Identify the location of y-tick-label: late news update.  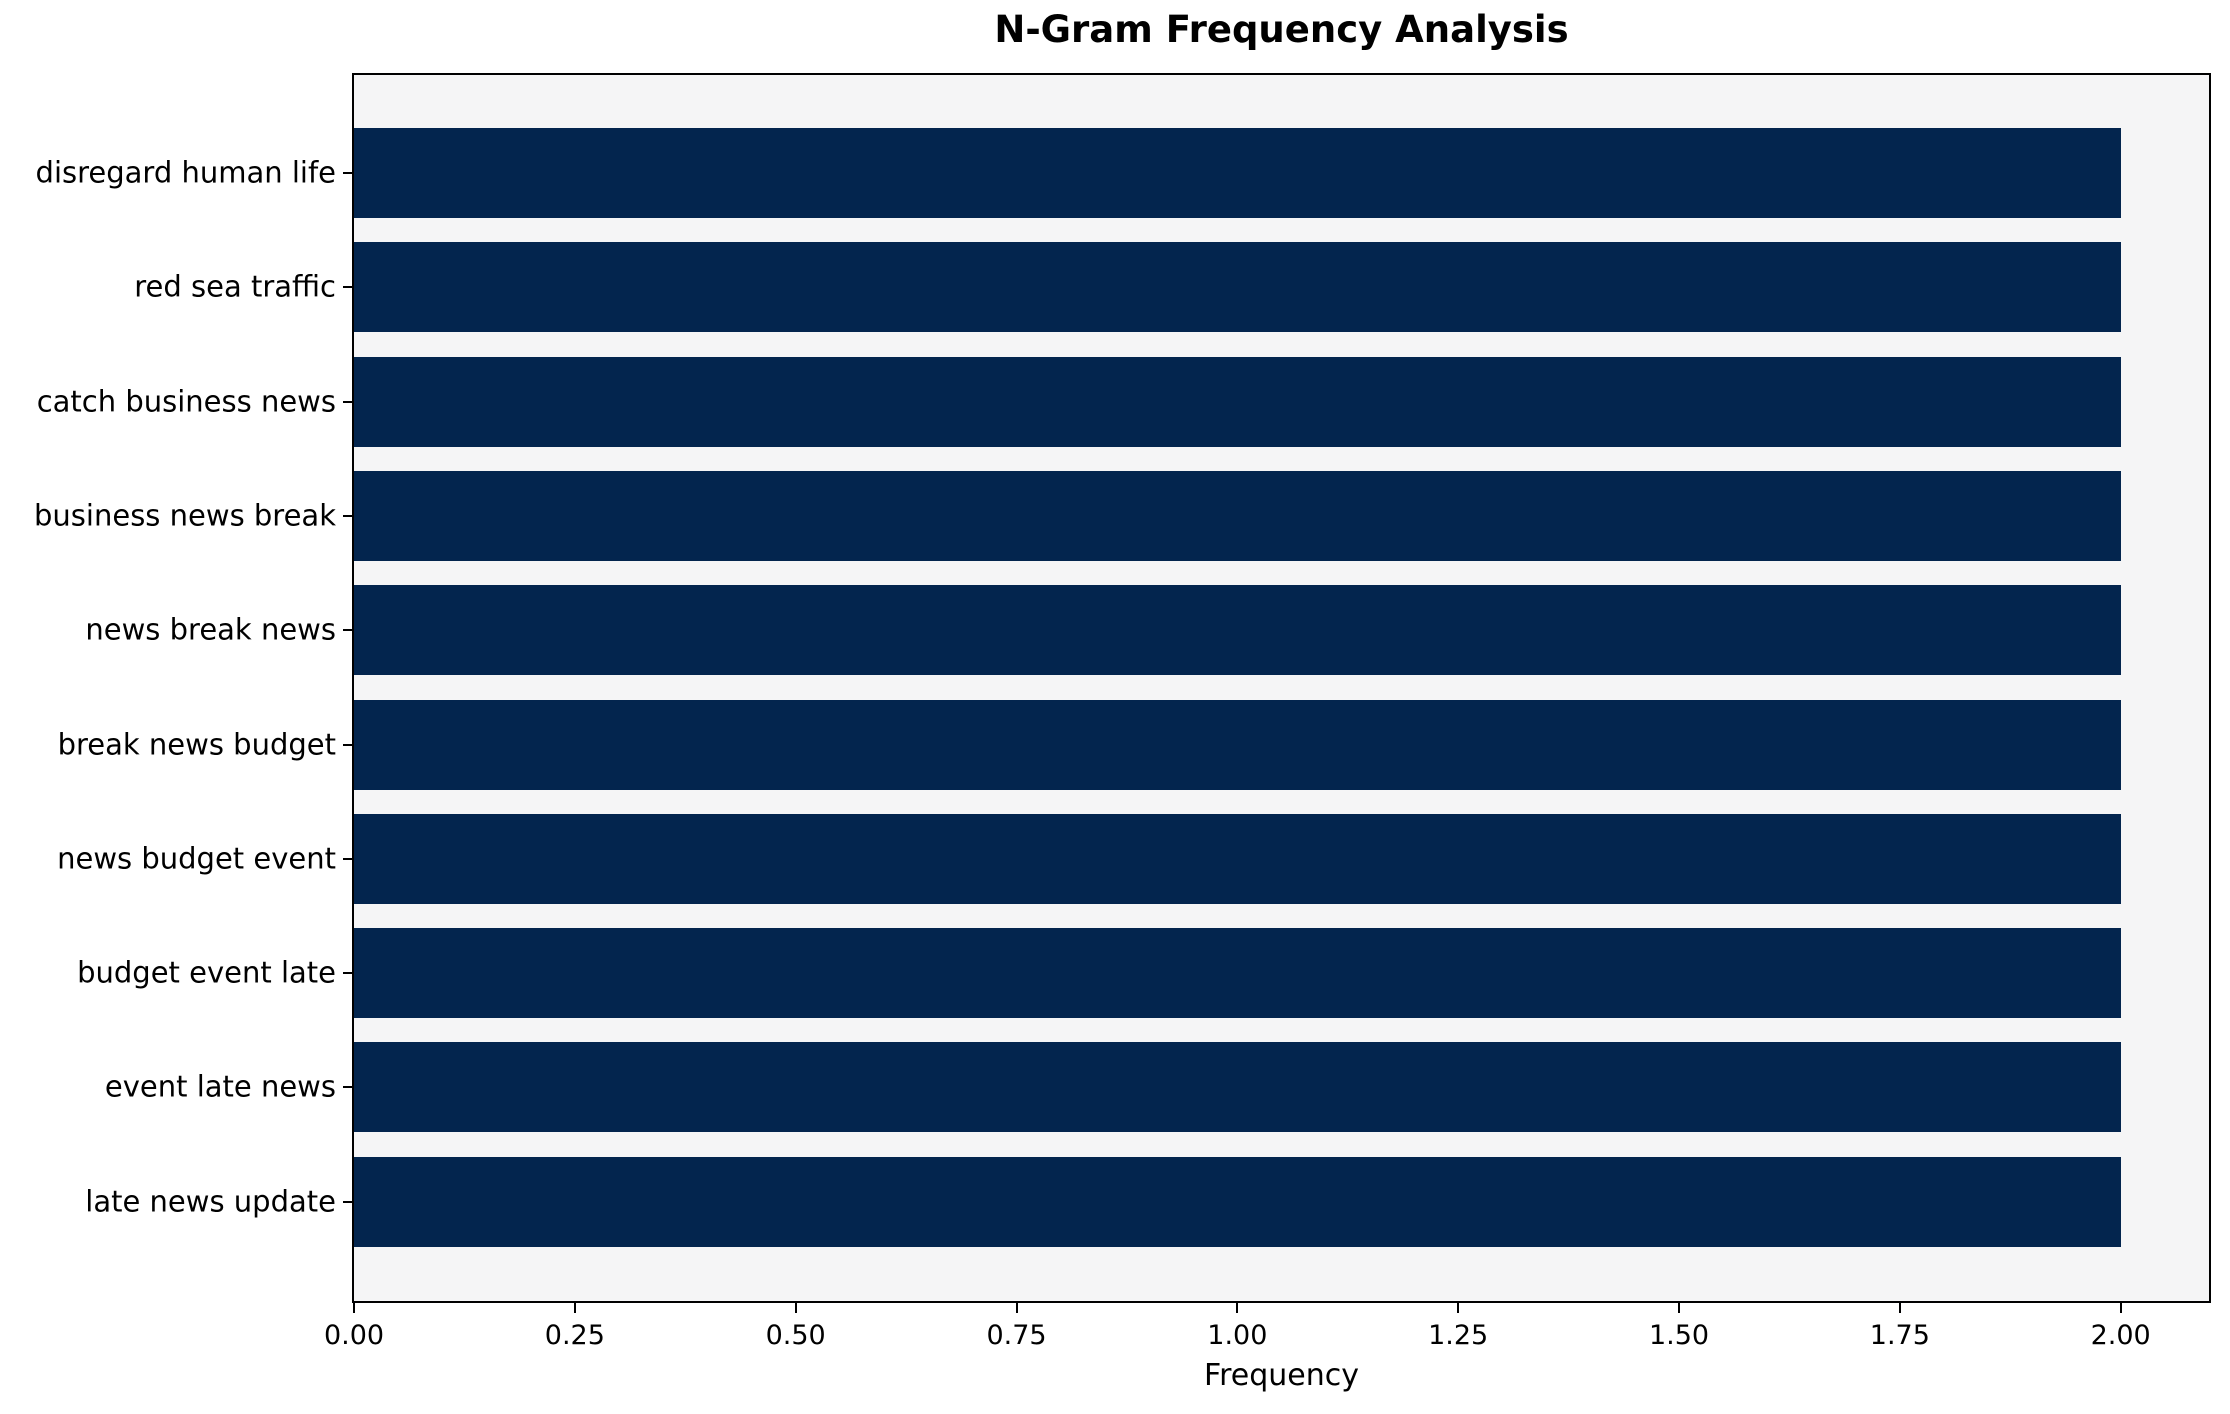
(210, 1201).